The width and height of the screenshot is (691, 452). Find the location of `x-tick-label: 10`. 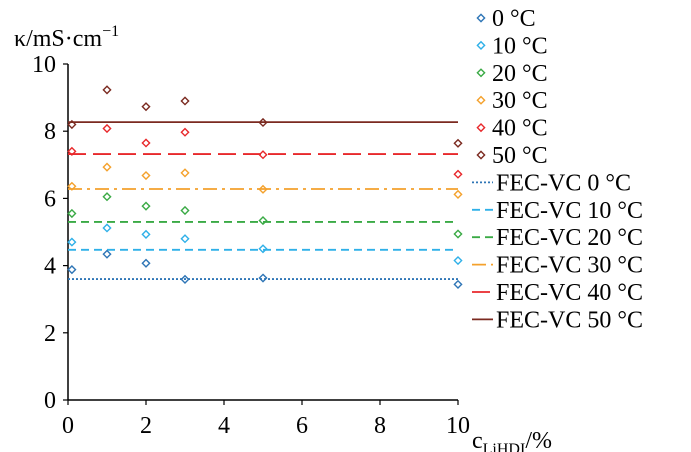

x-tick-label: 10 is located at coordinates (458, 426).